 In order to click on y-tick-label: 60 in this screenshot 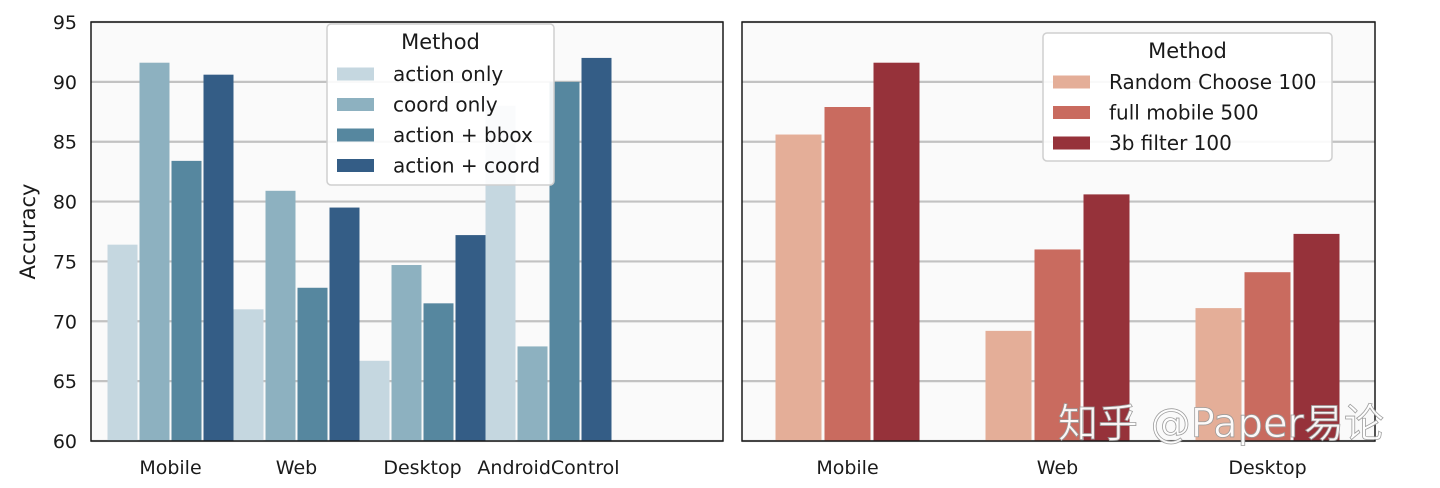, I will do `click(65, 442)`.